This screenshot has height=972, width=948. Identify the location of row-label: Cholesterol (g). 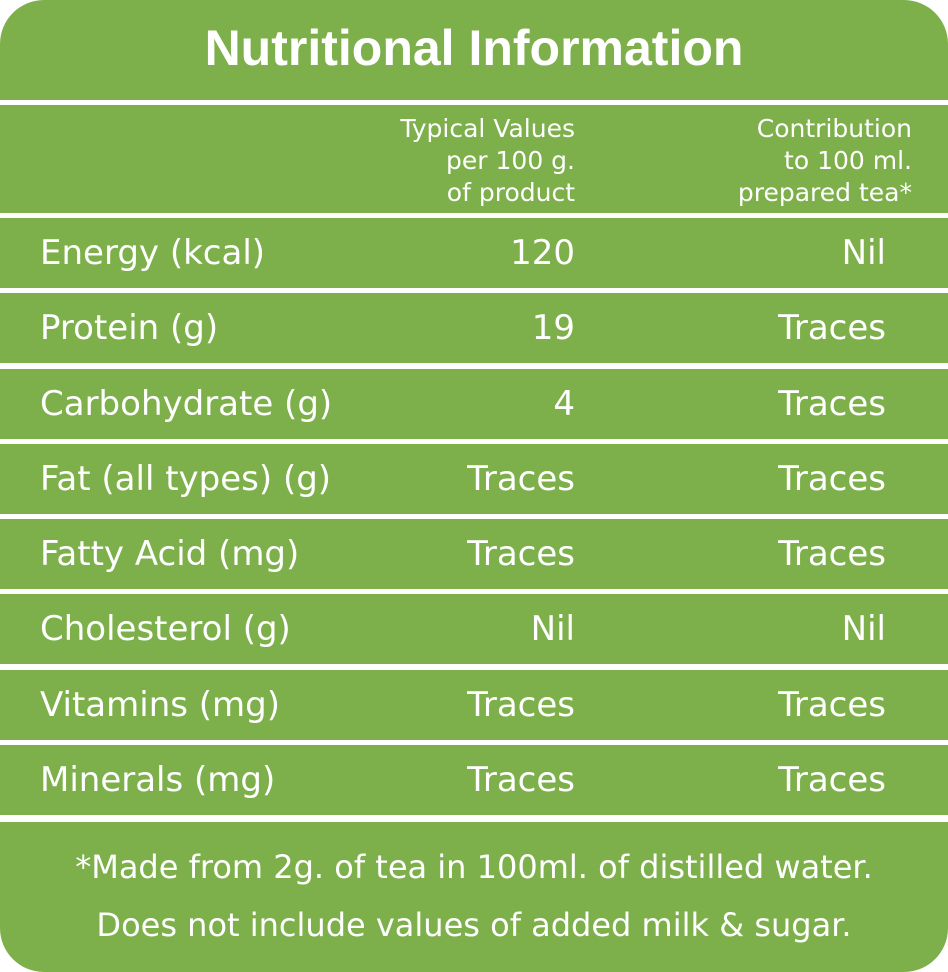
(165, 629).